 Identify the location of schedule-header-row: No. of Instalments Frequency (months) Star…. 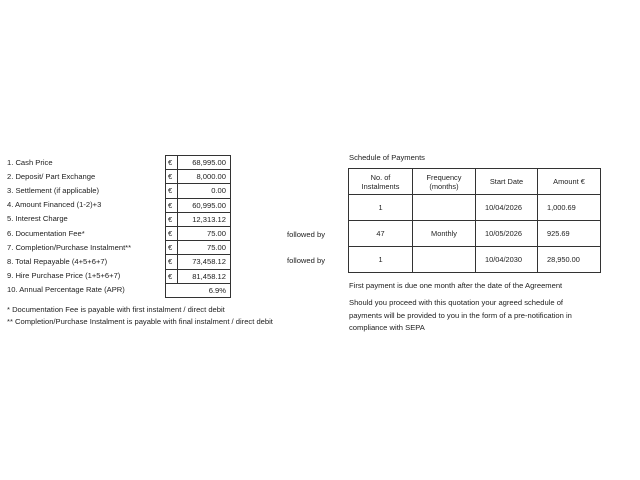
(474, 181).